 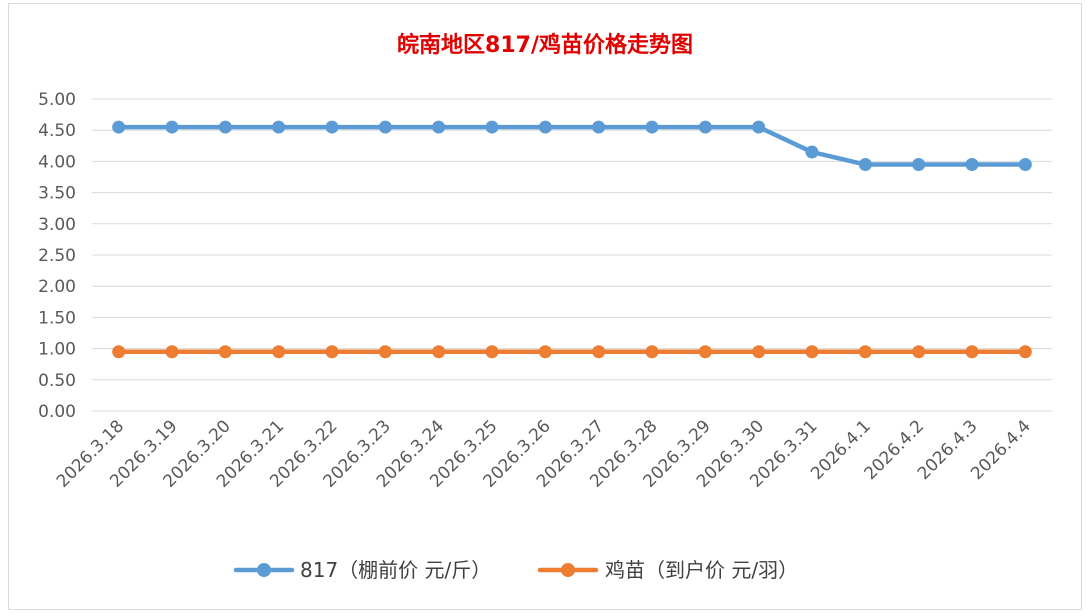 I want to click on y-tick-label: 3.00, so click(x=57, y=225).